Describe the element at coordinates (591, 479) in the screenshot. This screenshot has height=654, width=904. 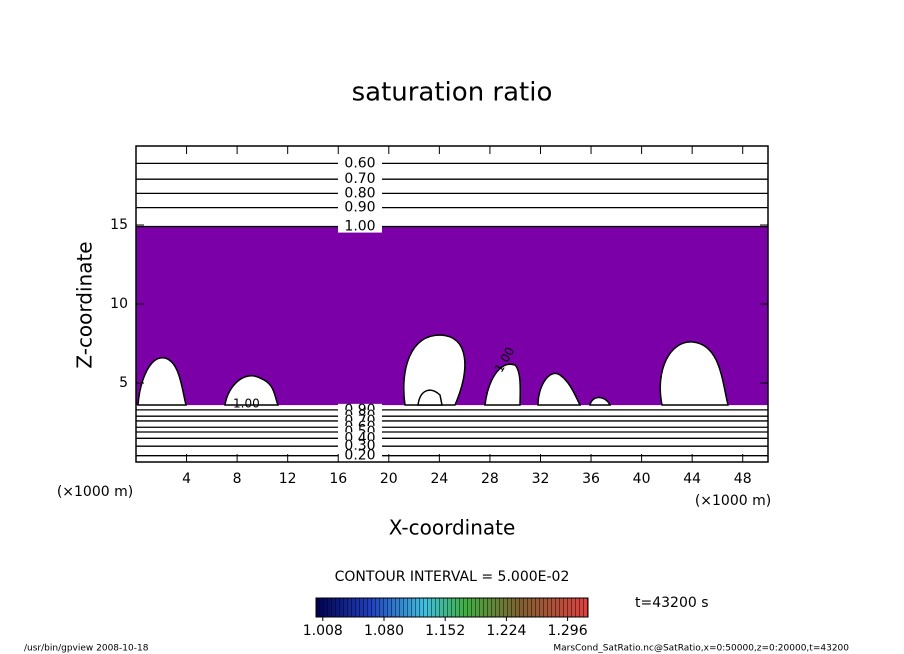
I see `x-tick-label: 36` at that location.